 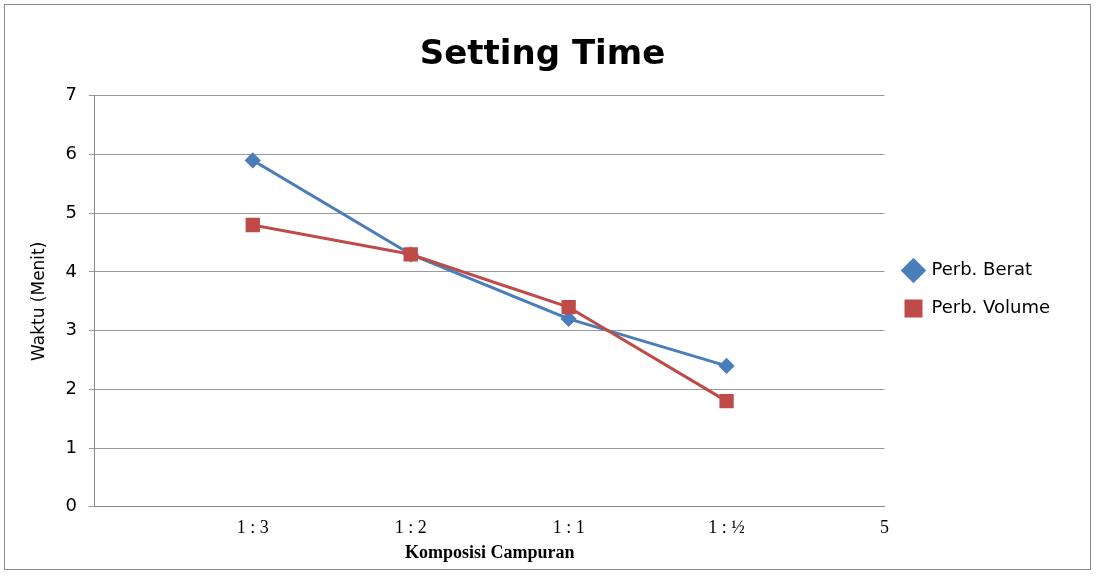 What do you see at coordinates (991, 307) in the screenshot?
I see `legend-label: Perb. Volume` at bounding box center [991, 307].